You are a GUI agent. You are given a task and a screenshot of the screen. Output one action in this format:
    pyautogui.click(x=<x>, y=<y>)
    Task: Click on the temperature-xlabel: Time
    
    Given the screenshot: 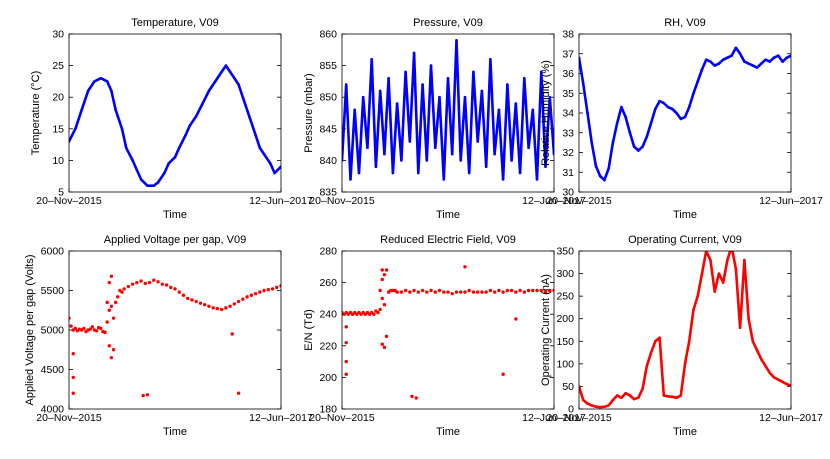 What is the action you would take?
    pyautogui.click(x=175, y=215)
    